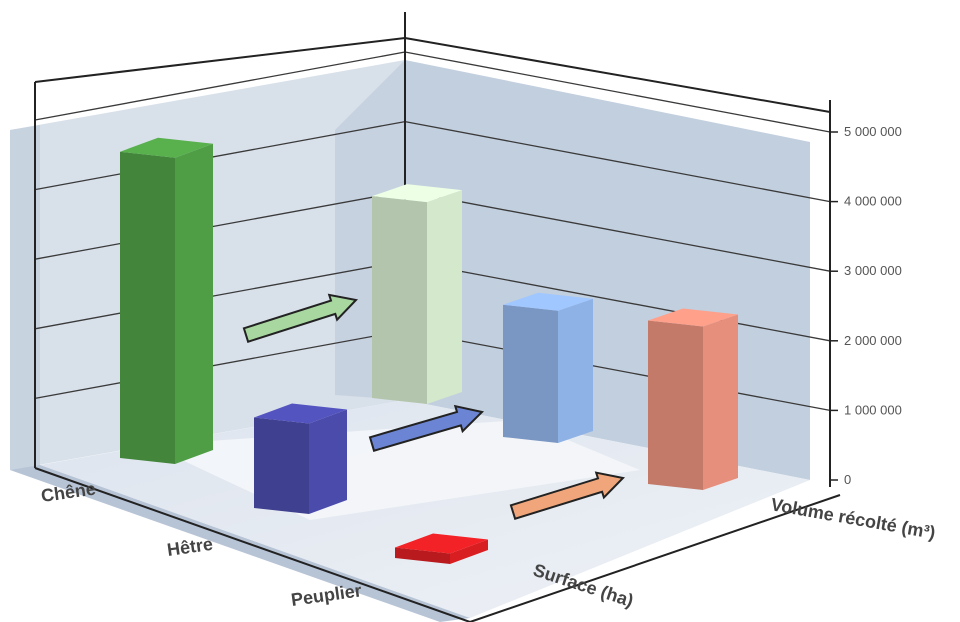 Image resolution: width=960 pixels, height=622 pixels. What do you see at coordinates (417, 193) in the screenshot?
I see `bar-volume-0-top` at bounding box center [417, 193].